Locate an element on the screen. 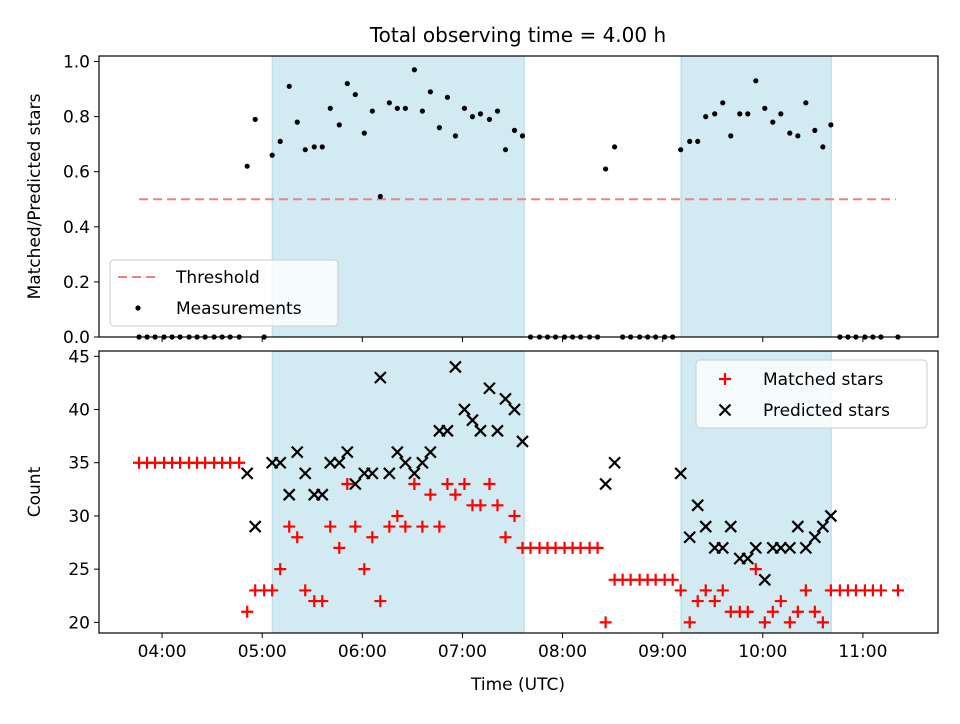 The width and height of the screenshot is (960, 724). y-tick-label: 0.0 is located at coordinates (76, 338).